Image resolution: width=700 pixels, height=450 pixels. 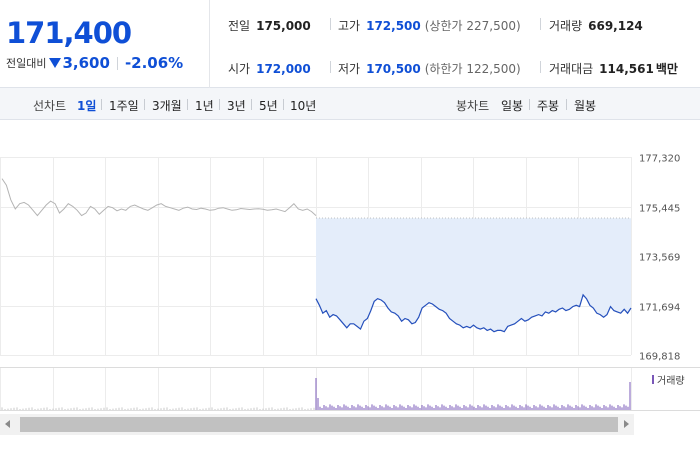 What do you see at coordinates (86, 63) in the screenshot?
I see `change-amount: 3,600` at bounding box center [86, 63].